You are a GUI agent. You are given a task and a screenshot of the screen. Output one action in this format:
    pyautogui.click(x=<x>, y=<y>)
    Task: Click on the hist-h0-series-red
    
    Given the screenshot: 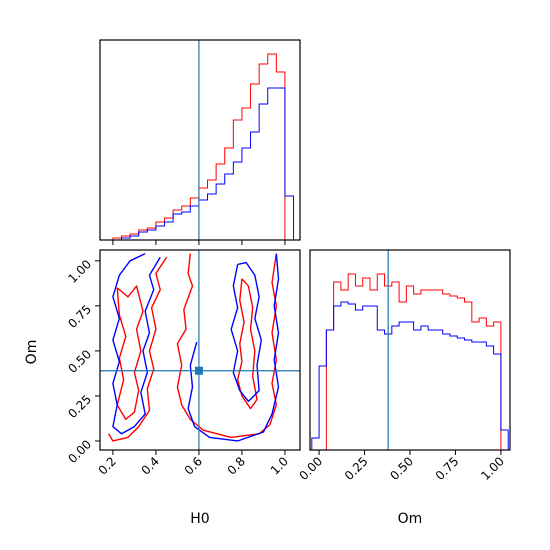 What is the action you would take?
    pyautogui.click(x=203, y=146)
    